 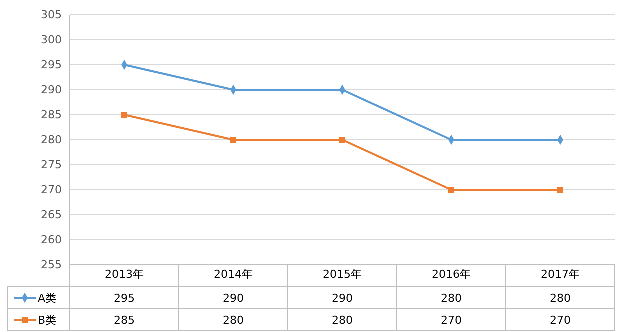 What do you see at coordinates (124, 298) in the screenshot?
I see `data-label: 295` at bounding box center [124, 298].